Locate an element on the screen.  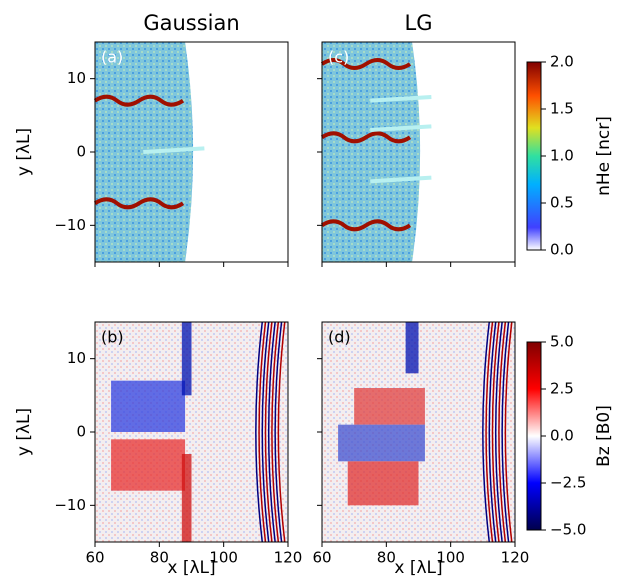
colorbar-tick-label: 1.5 is located at coordinates (562, 109).